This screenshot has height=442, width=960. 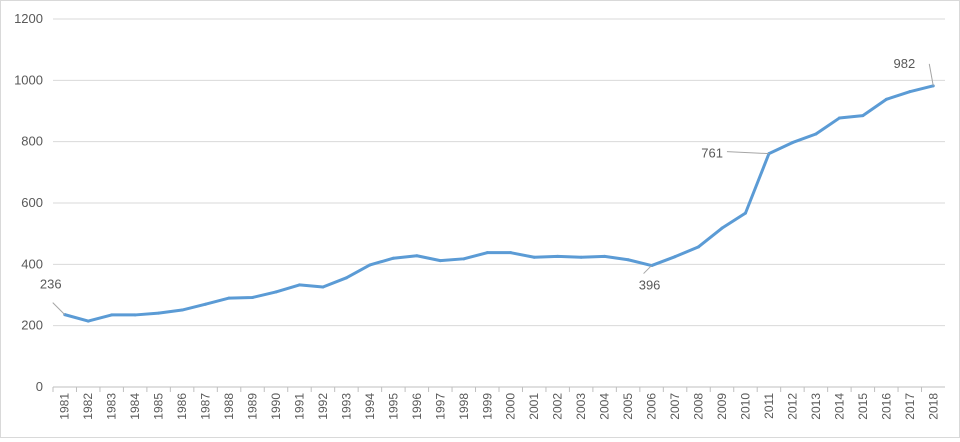 I want to click on x-tick-label: 1992, so click(x=323, y=406).